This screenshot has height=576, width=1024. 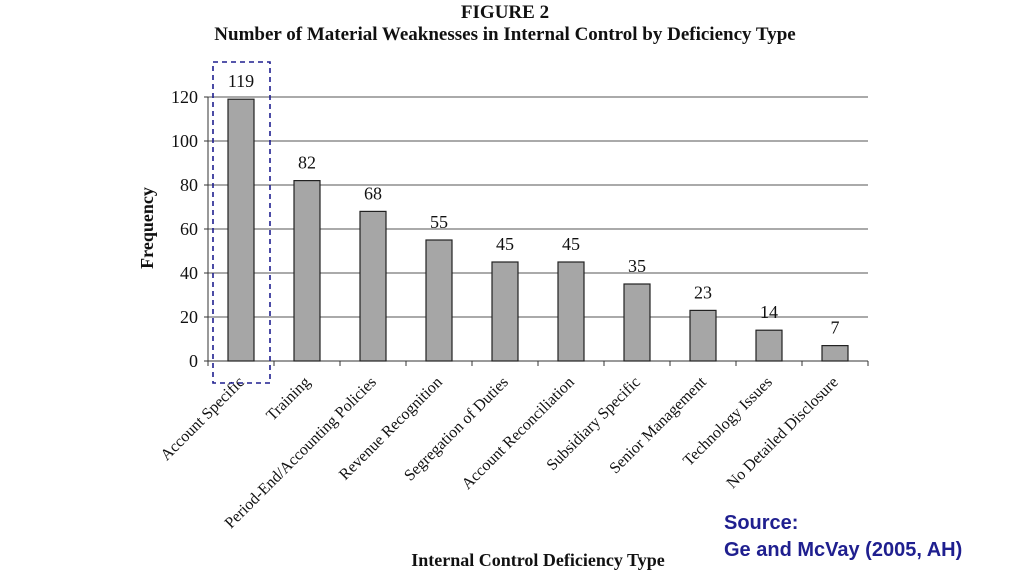 What do you see at coordinates (769, 345) in the screenshot?
I see `bar-technology-issues` at bounding box center [769, 345].